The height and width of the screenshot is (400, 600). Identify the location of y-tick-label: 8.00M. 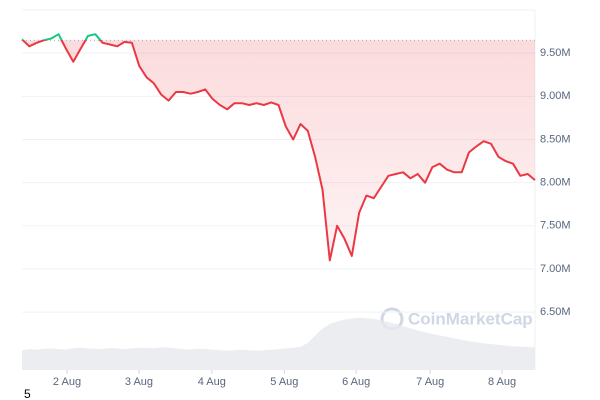
(555, 183).